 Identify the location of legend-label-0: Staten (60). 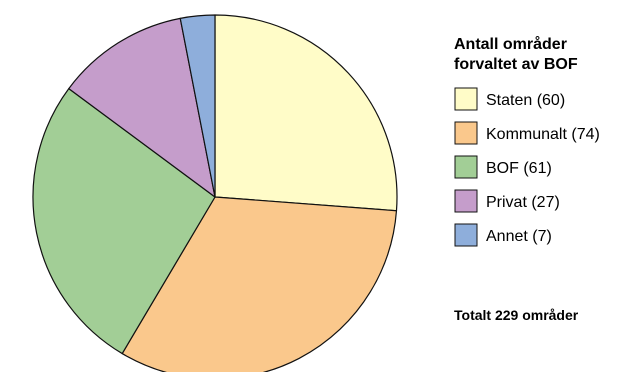
(525, 100).